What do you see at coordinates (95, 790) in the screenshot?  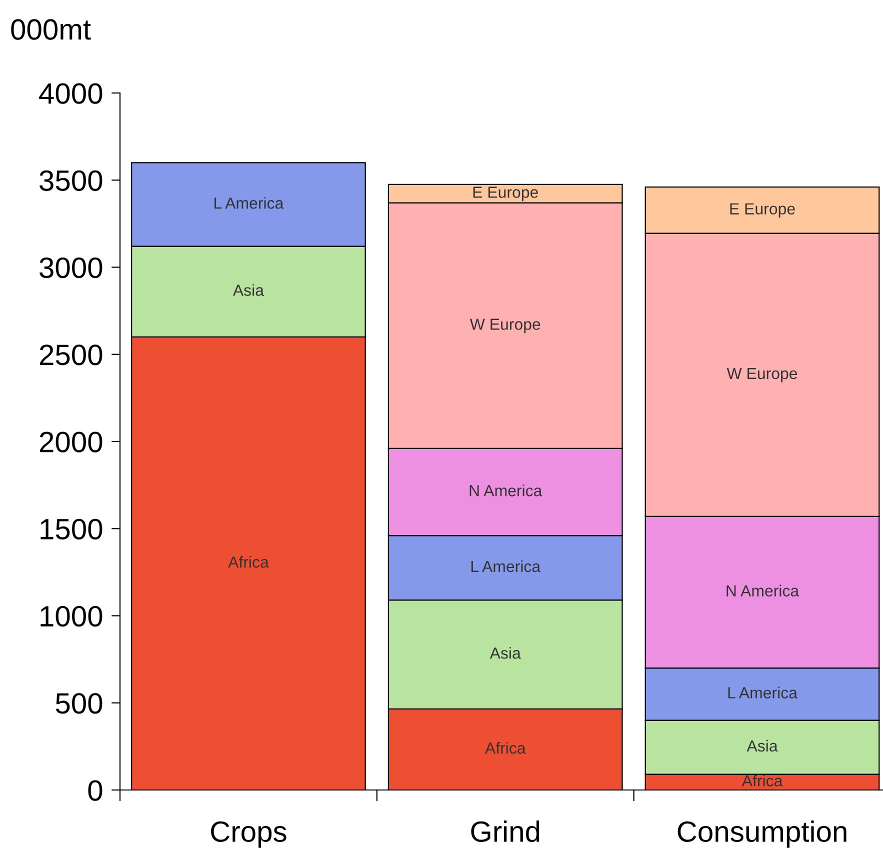 I see `y-tick-label: 0` at bounding box center [95, 790].